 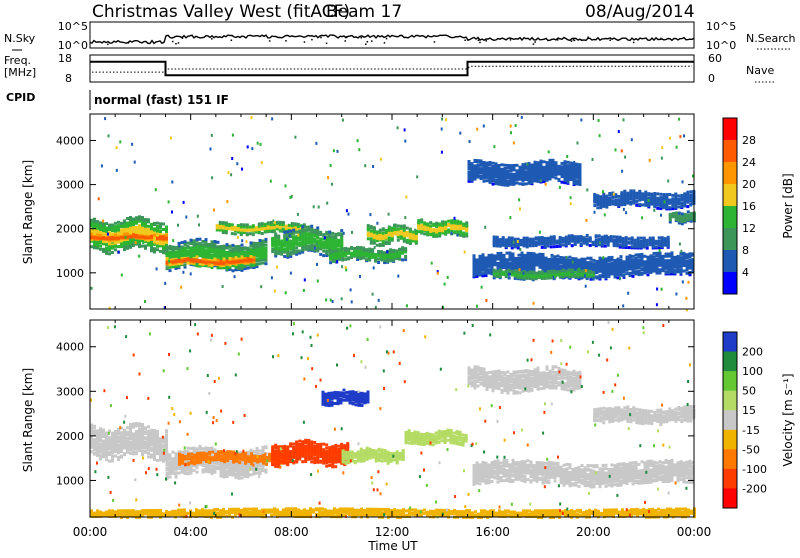 I want to click on date-label: 08/Aug/2014, so click(x=640, y=12).